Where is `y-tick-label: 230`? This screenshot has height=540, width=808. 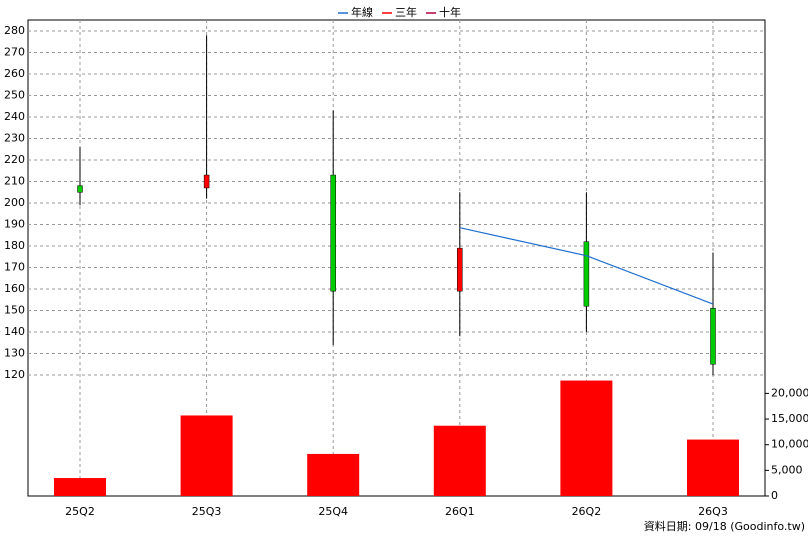 y-tick-label: 230 is located at coordinates (14, 138).